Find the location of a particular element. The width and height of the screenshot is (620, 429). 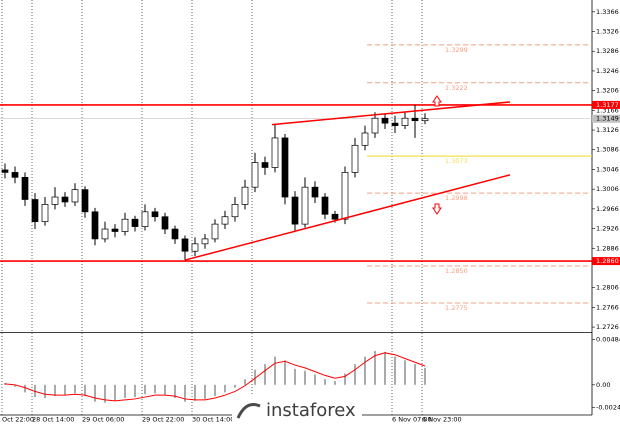

watermark: instaforex is located at coordinates (311, 410).